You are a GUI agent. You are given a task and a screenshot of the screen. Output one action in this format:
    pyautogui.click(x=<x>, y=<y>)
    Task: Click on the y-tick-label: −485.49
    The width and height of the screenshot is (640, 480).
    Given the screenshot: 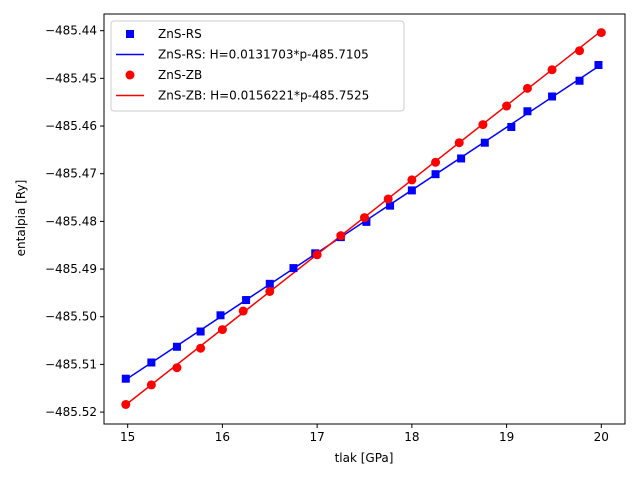 What is the action you would take?
    pyautogui.click(x=71, y=269)
    